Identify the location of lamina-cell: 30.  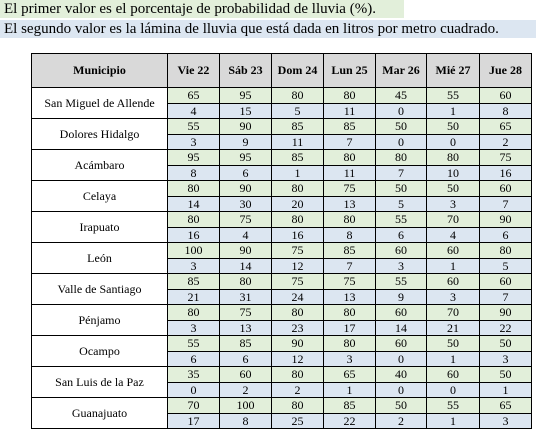
(245, 204).